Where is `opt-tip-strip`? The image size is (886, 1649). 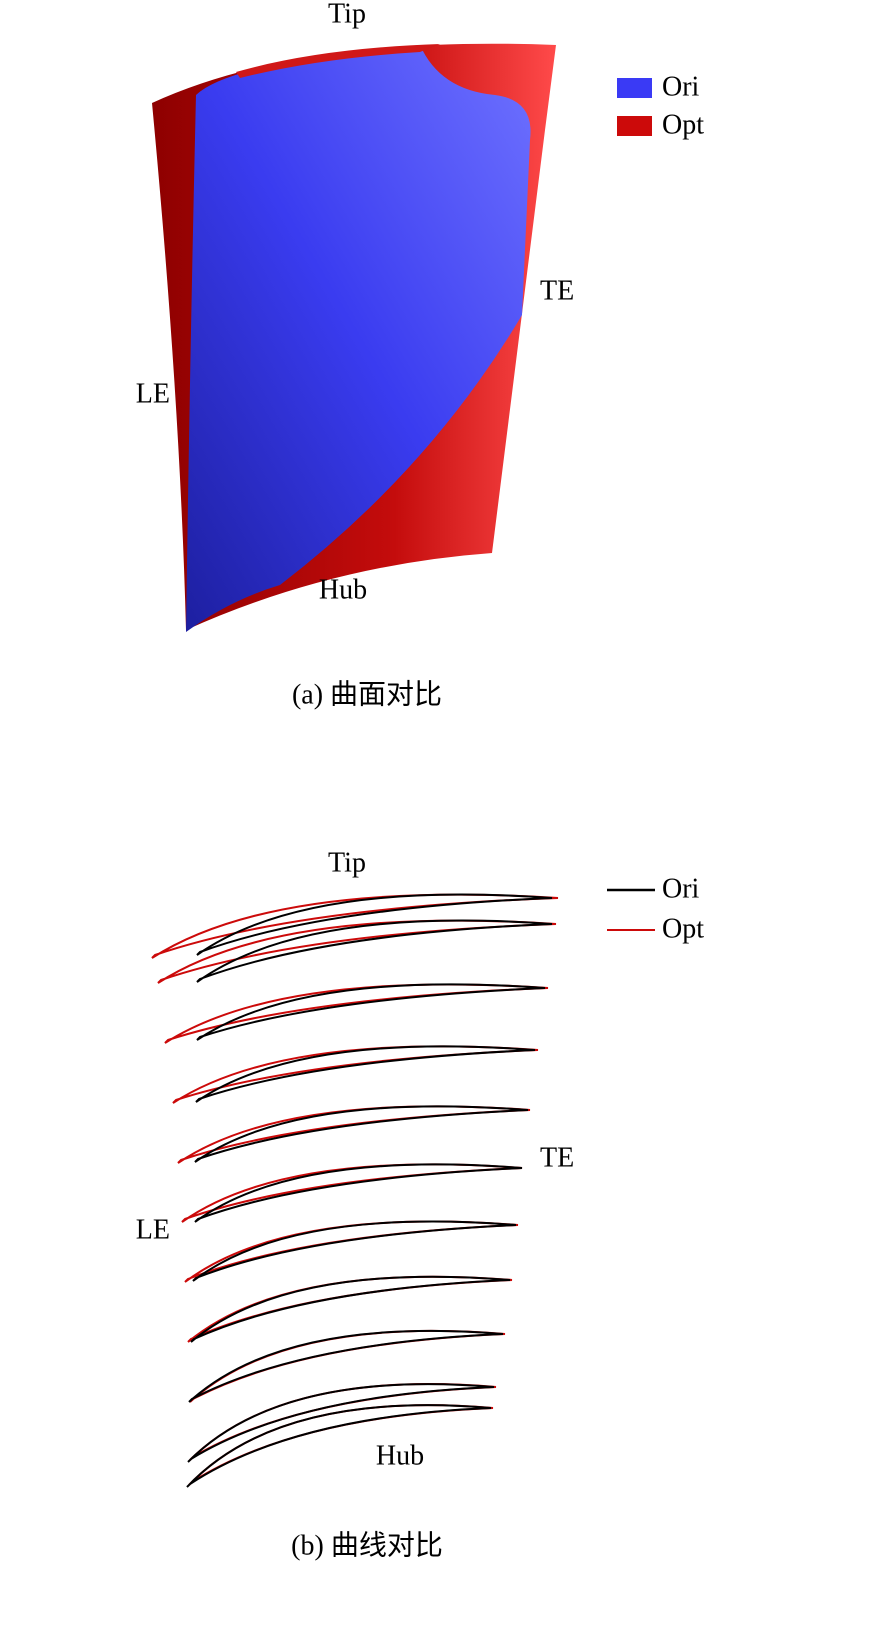 opt-tip-strip is located at coordinates (338, 61).